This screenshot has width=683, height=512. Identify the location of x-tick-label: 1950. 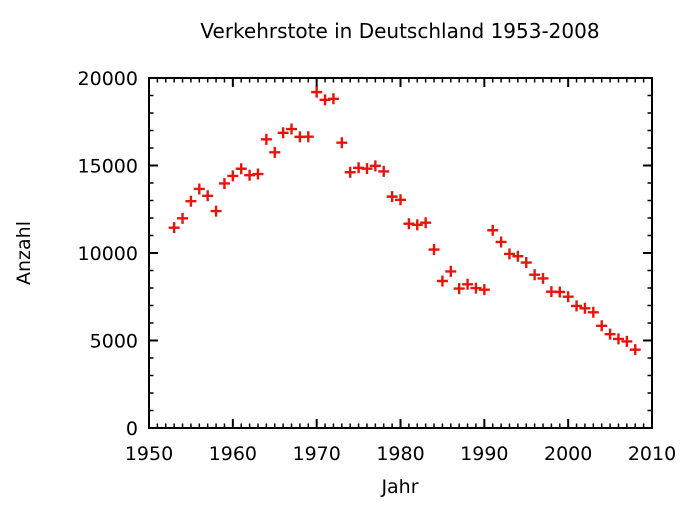
(149, 454).